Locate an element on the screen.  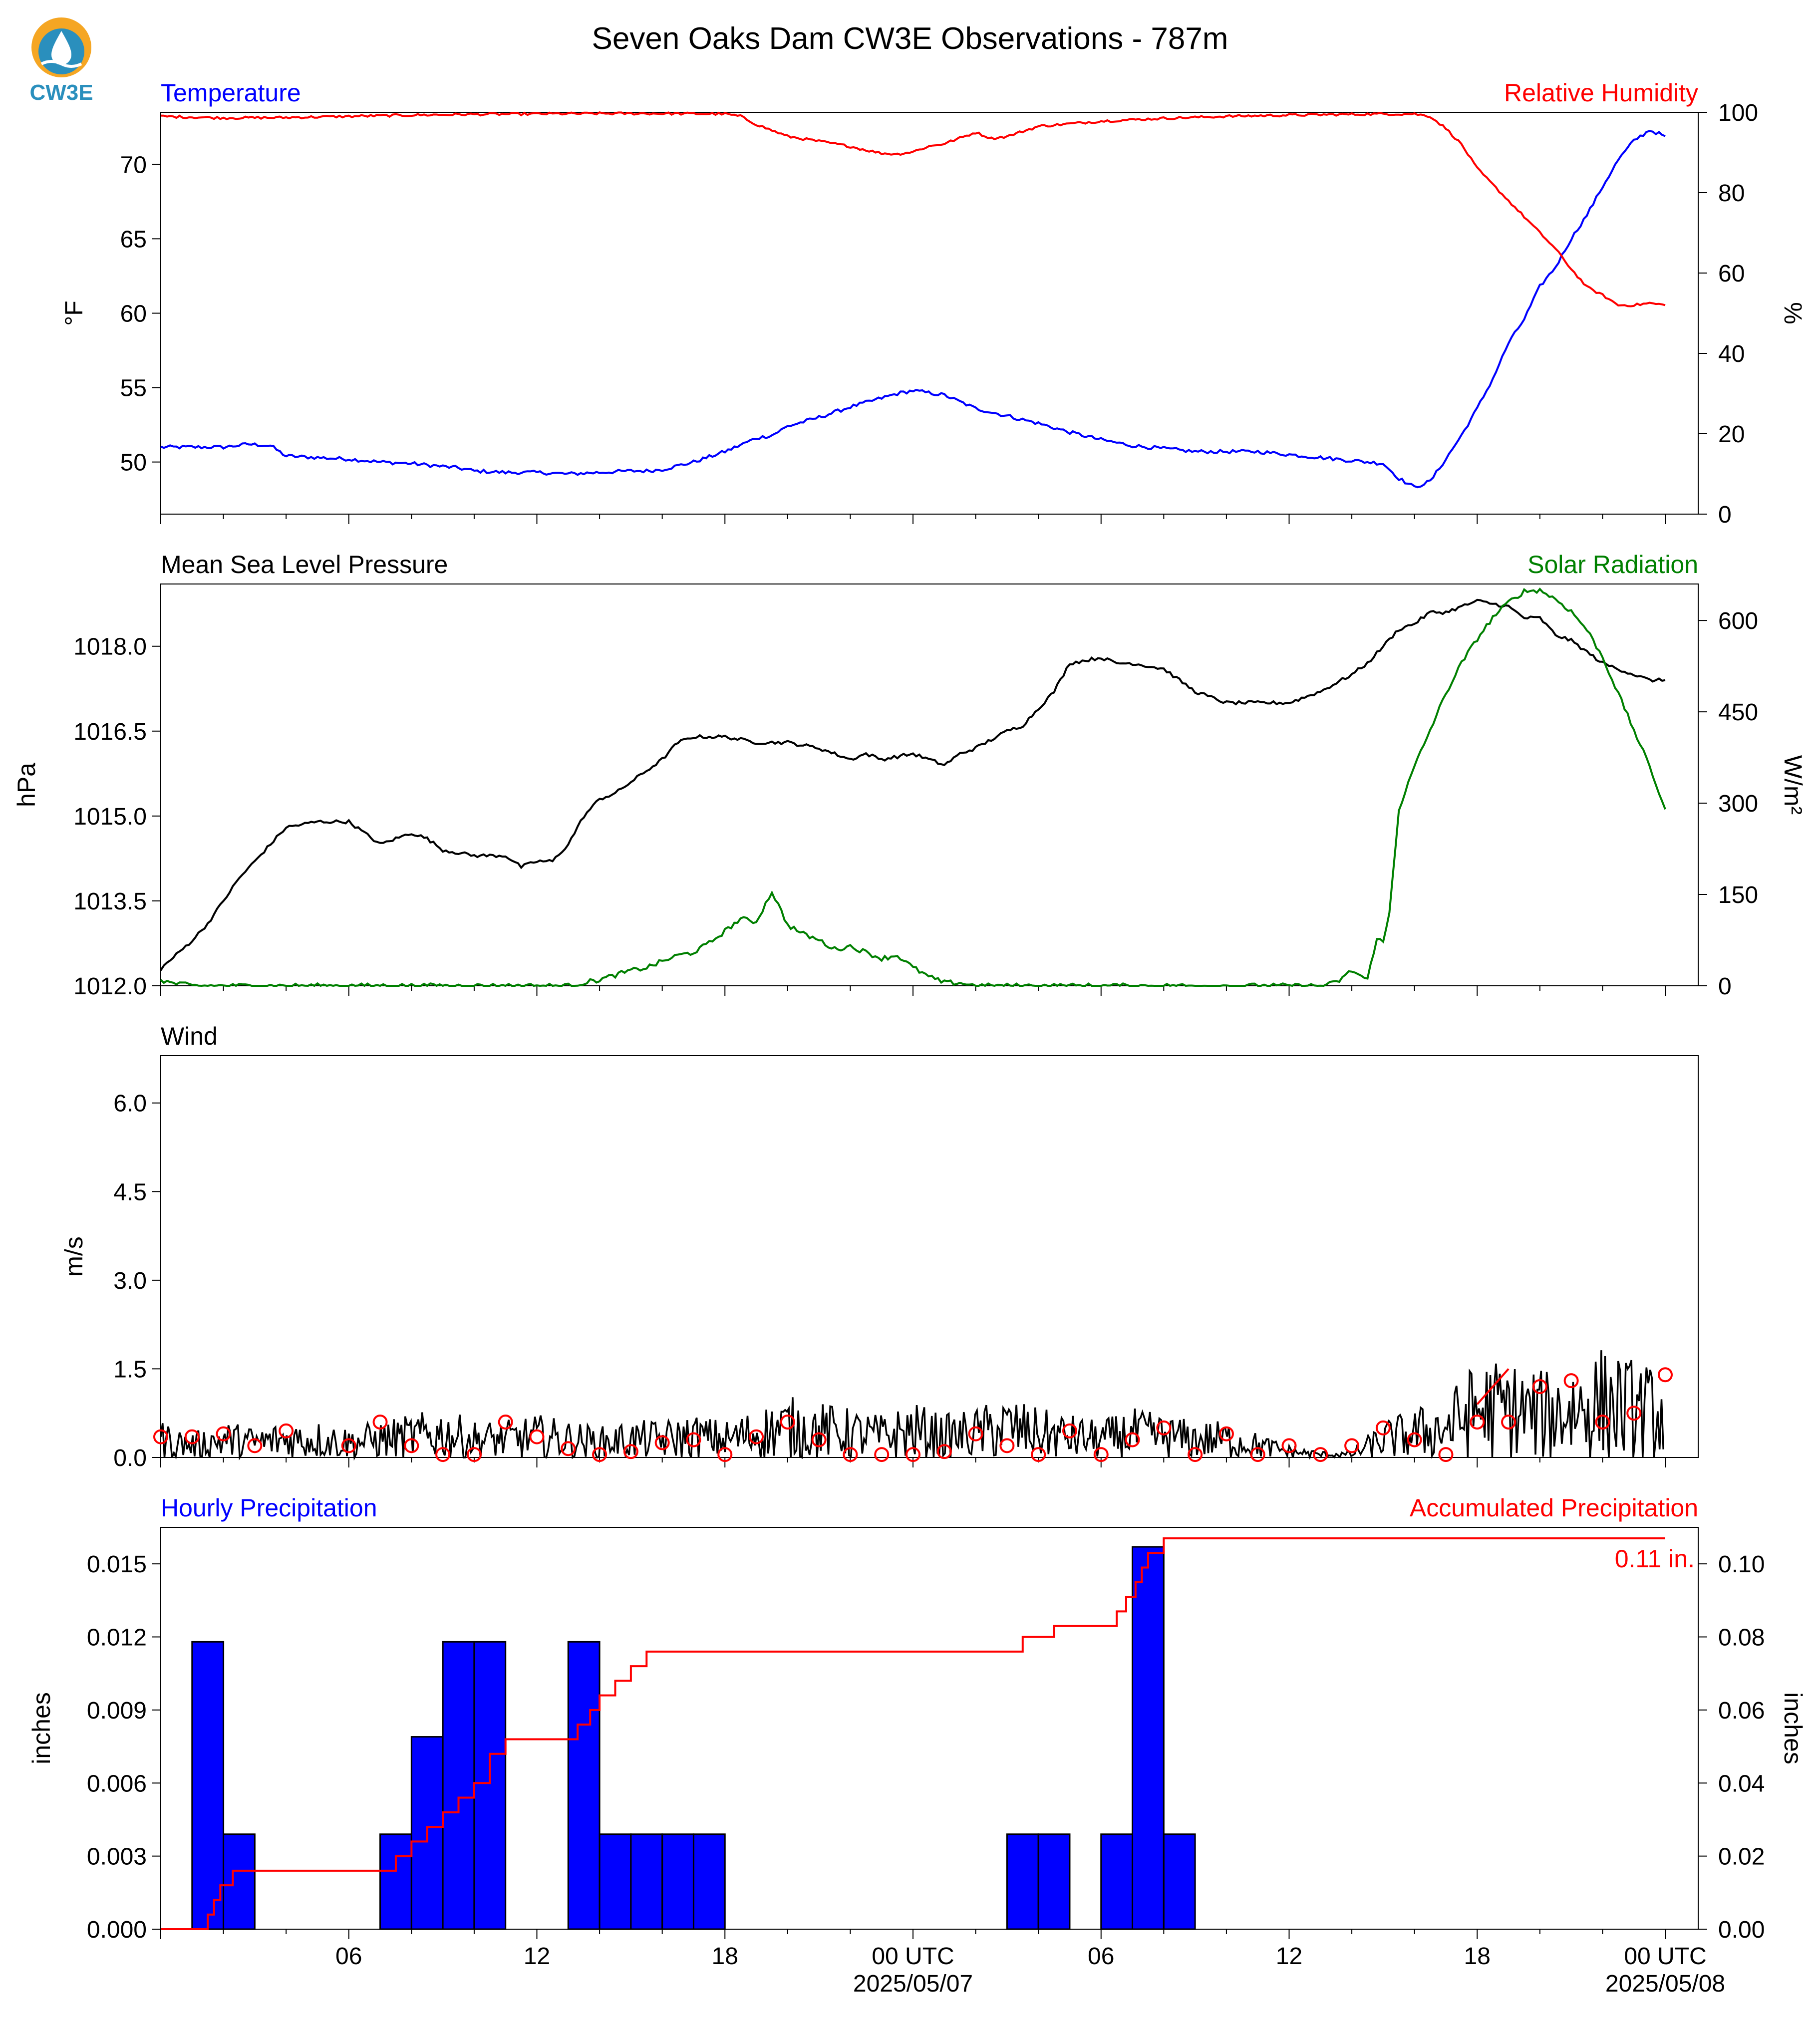
y-tick-label-right: 0.08 is located at coordinates (1741, 1638).